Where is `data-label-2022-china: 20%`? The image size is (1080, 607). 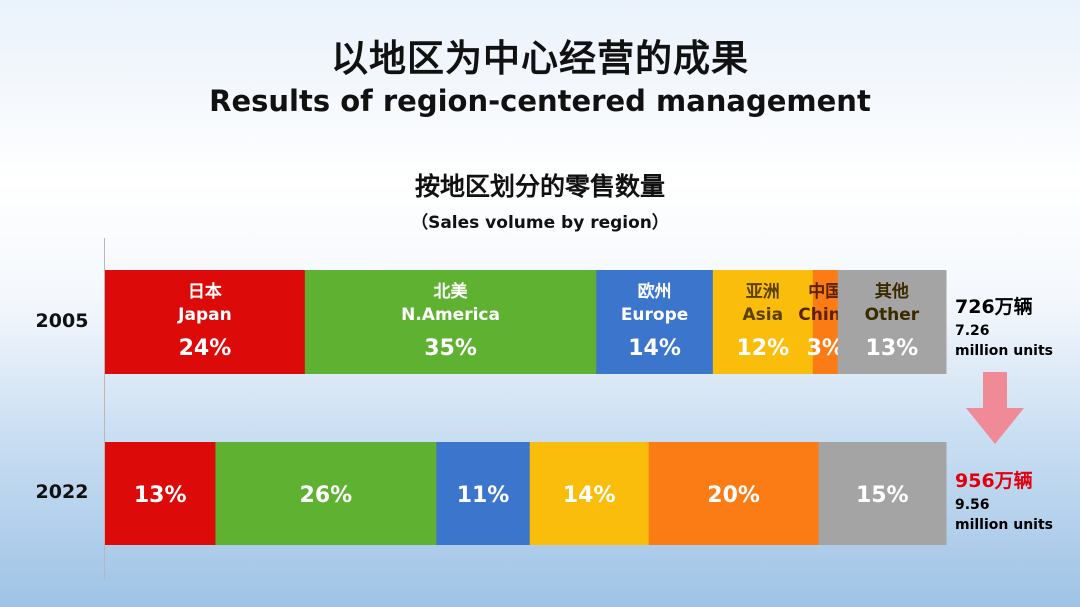
data-label-2022-china: 20% is located at coordinates (733, 495).